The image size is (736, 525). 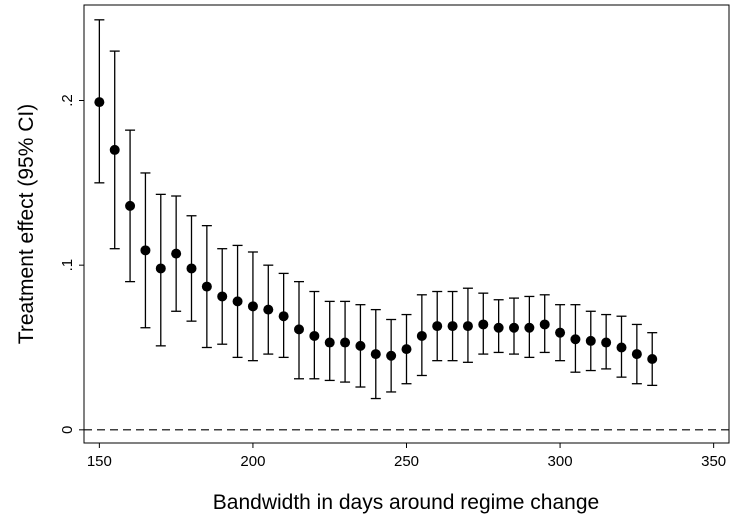 I want to click on x-tick-label: 350, so click(x=713, y=461).